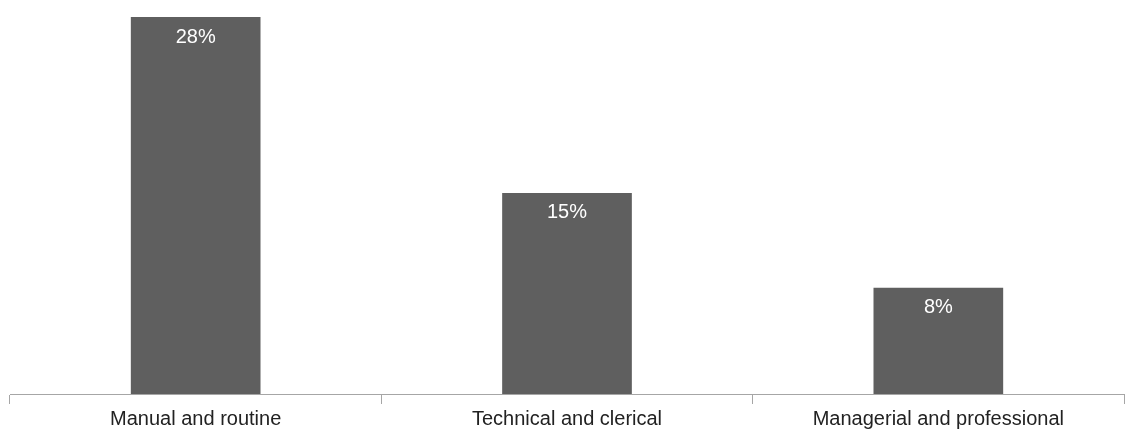  What do you see at coordinates (938, 306) in the screenshot?
I see `data-label: 8%` at bounding box center [938, 306].